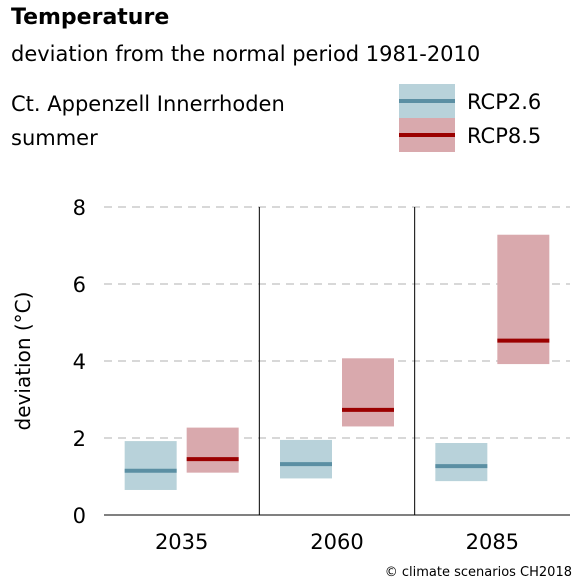 The height and width of the screenshot is (584, 584). I want to click on period-dividers, so click(337, 361).